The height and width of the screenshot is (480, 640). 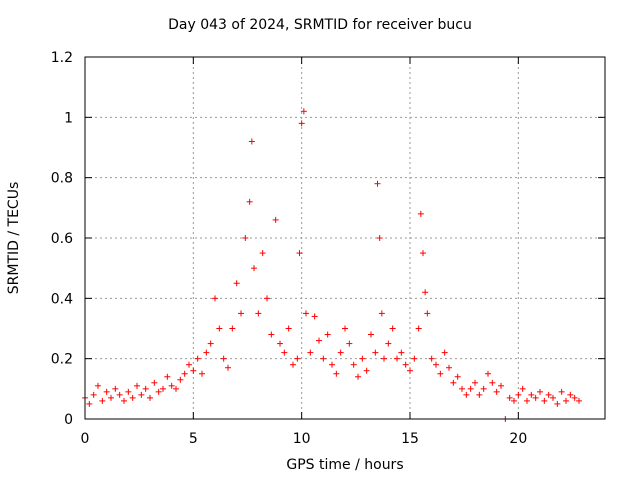 I want to click on x-axis-label: GPS time / hours, so click(x=345, y=465).